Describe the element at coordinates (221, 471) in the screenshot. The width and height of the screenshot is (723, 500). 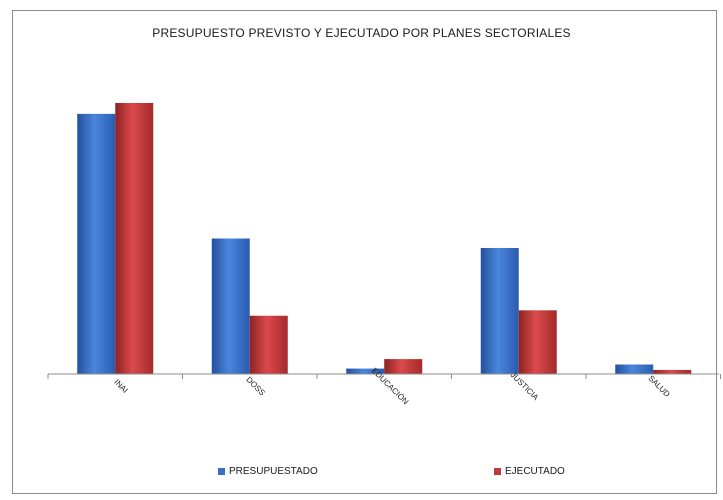
I see `legend-swatch-presupuestado` at that location.